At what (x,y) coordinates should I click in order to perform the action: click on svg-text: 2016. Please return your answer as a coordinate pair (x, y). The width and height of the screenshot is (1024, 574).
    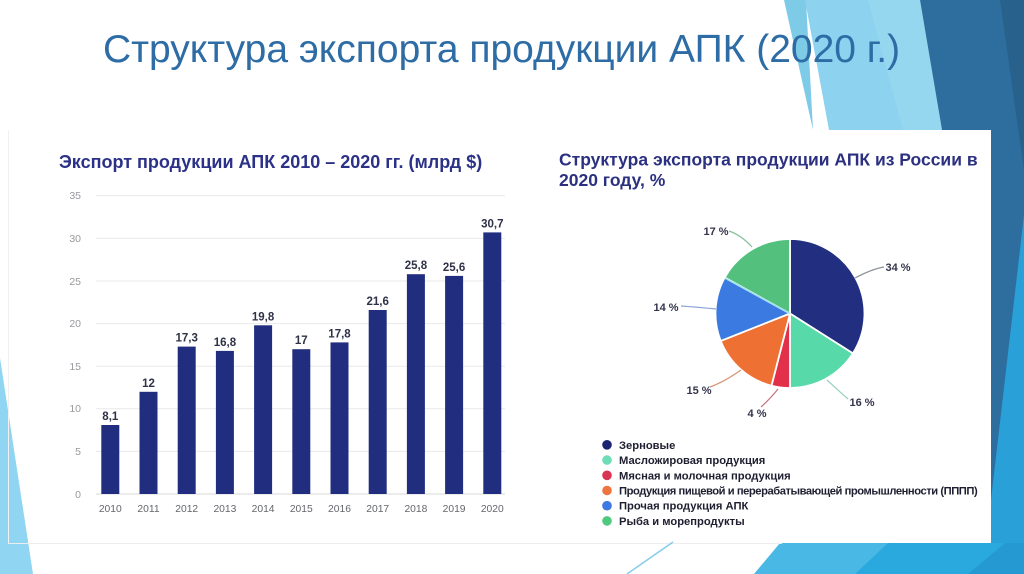
    Looking at the image, I should click on (339, 509).